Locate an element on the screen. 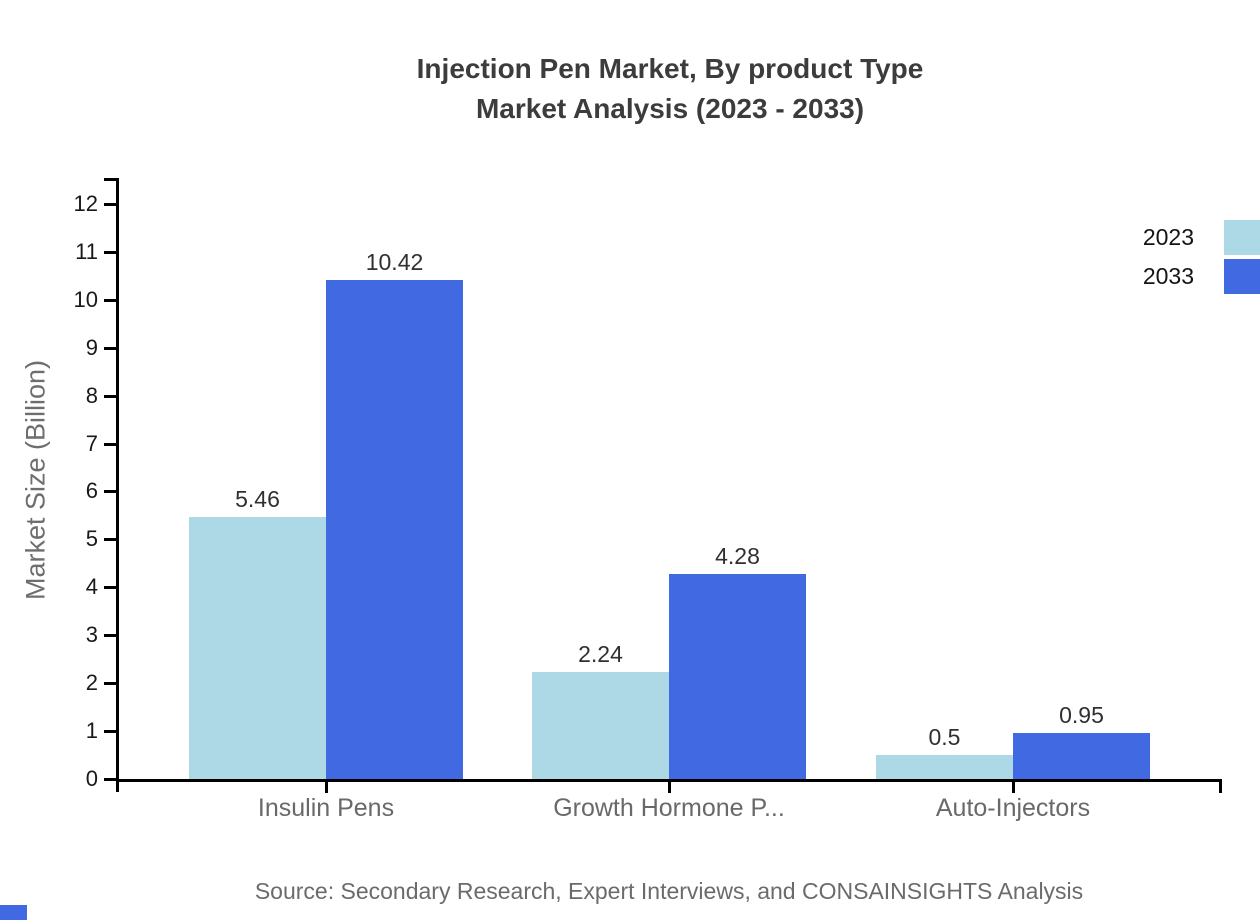  bar-value-label: 0.95 is located at coordinates (1081, 715).